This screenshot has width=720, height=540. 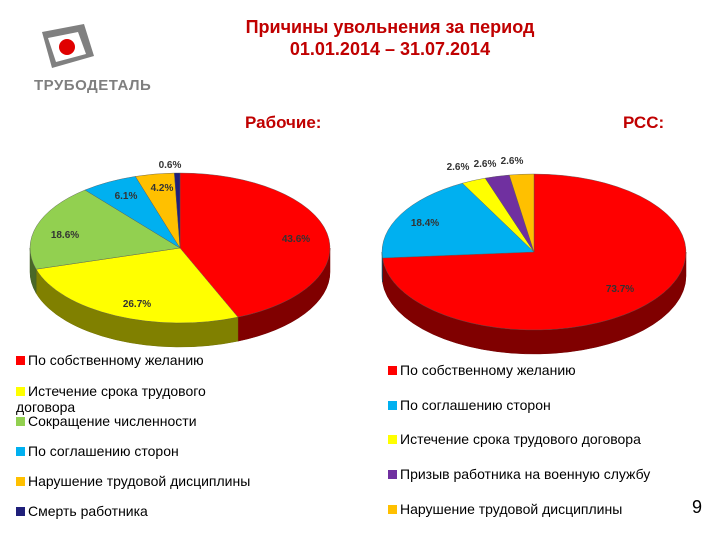 What do you see at coordinates (65, 235) in the screenshot?
I see `pie-data-label: 18.6%` at bounding box center [65, 235].